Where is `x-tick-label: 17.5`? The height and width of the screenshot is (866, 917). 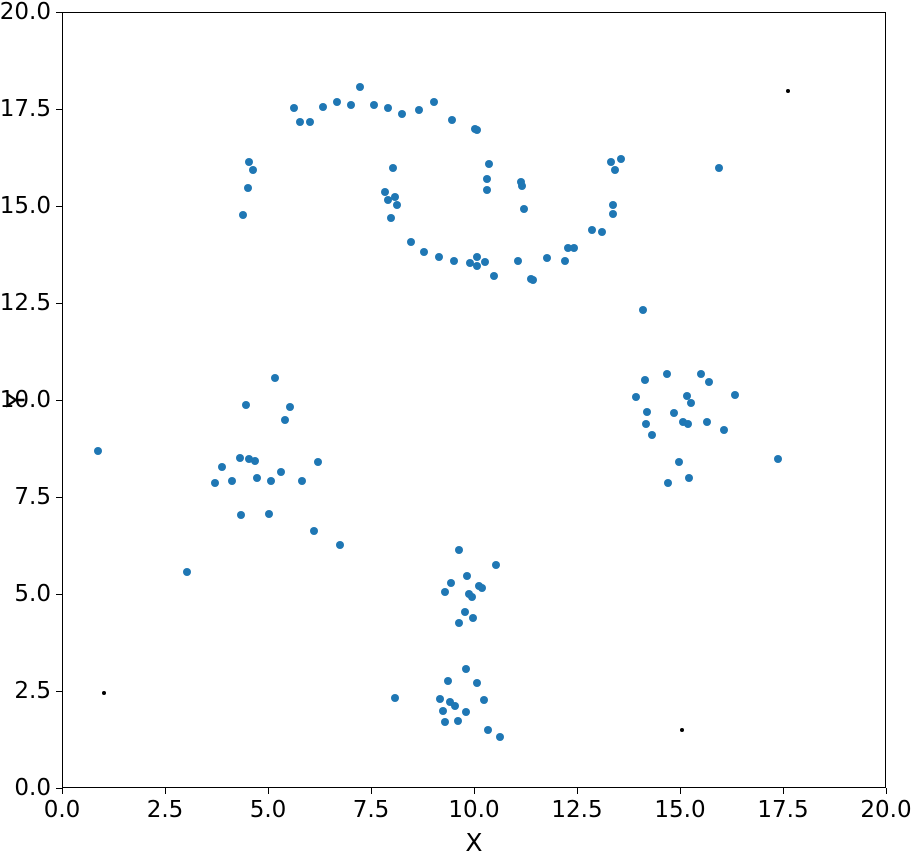 x-tick-label: 17.5 is located at coordinates (783, 810).